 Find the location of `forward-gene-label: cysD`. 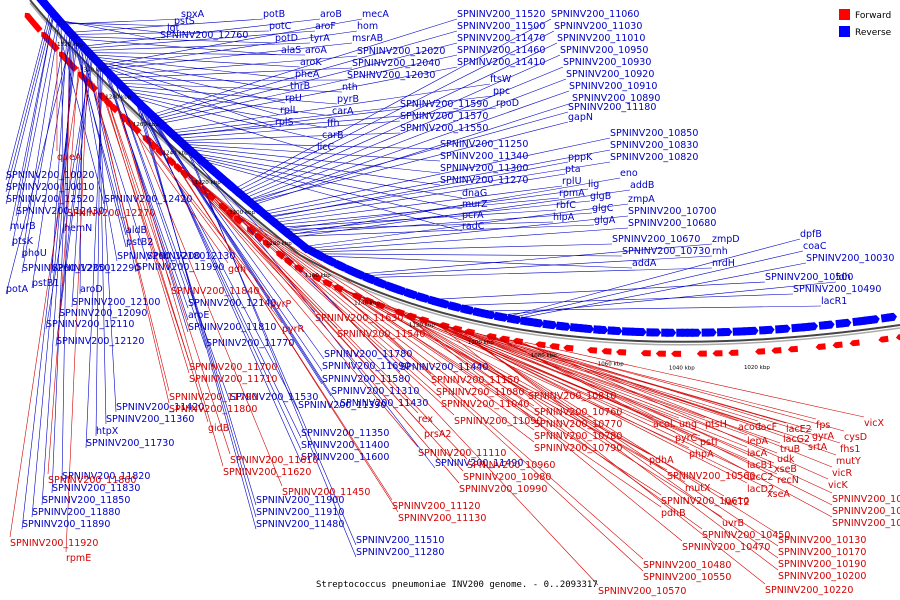

forward-gene-label: cysD is located at coordinates (855, 437).